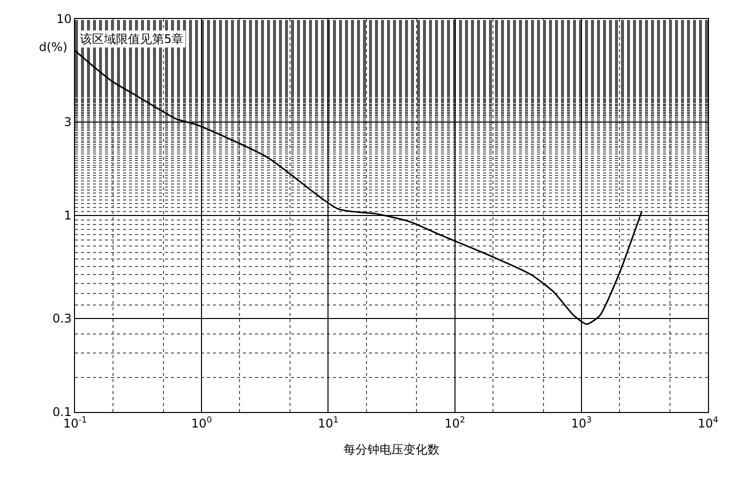 The width and height of the screenshot is (730, 482). What do you see at coordinates (581, 422) in the screenshot?
I see `x-tick-label: 10$^{3}$` at bounding box center [581, 422].